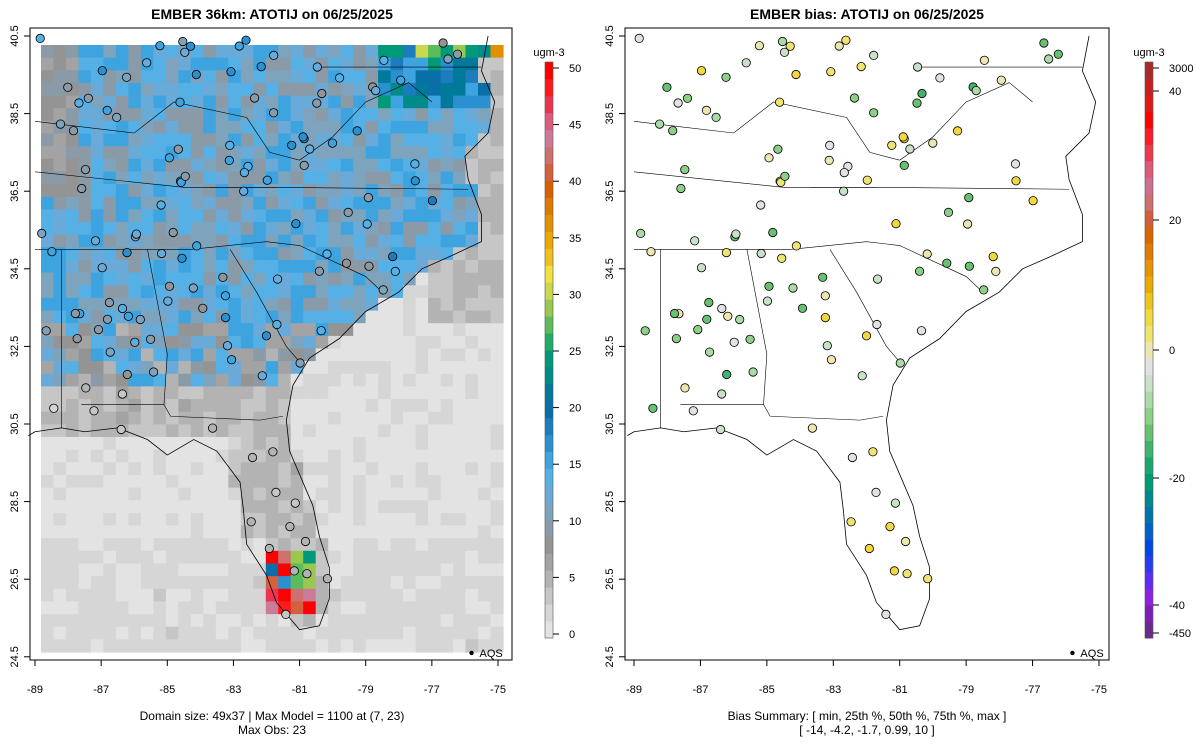 This screenshot has width=1200, height=750. I want to click on x-tick-label: -83, so click(833, 690).